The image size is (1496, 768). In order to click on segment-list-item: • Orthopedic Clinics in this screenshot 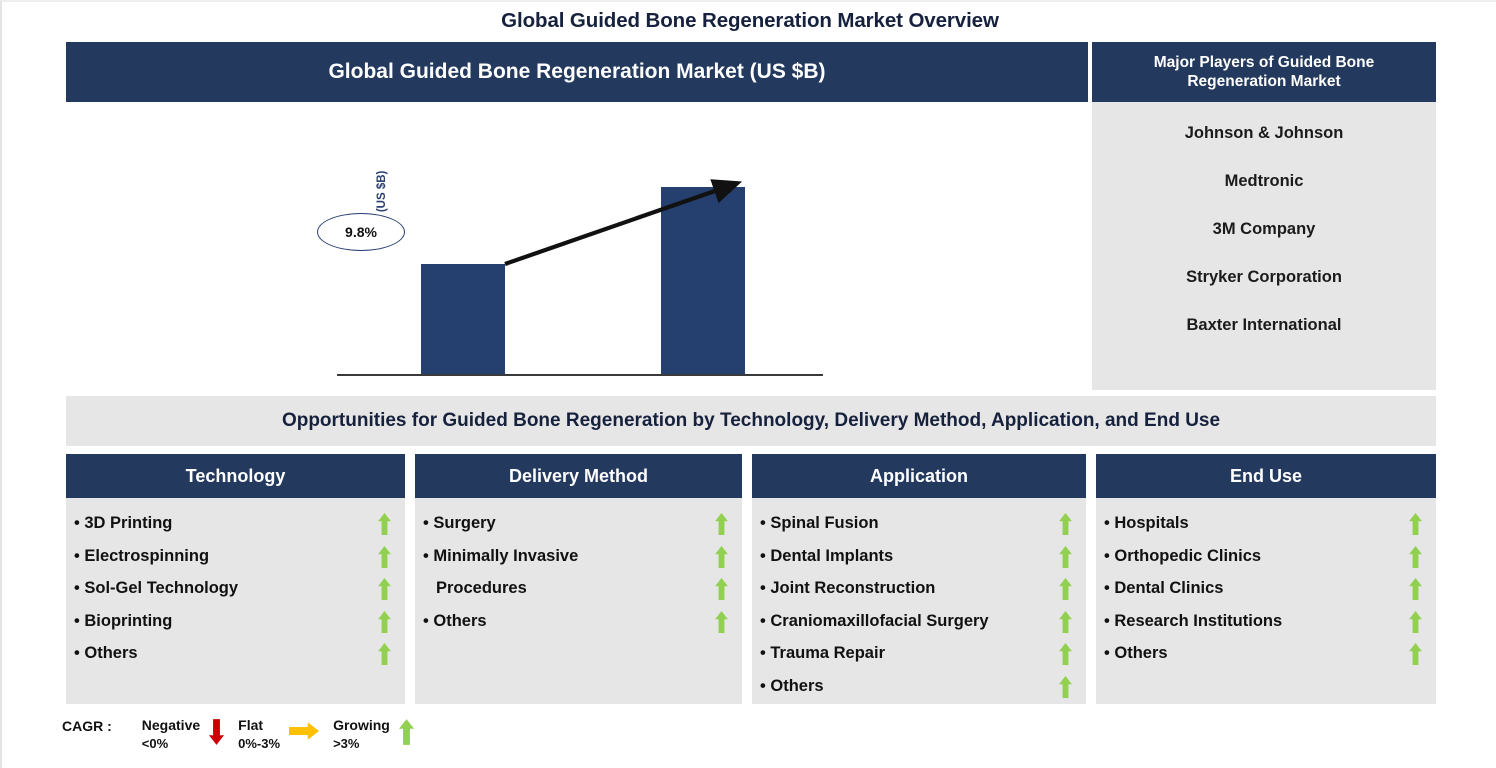, I will do `click(1266, 557)`.